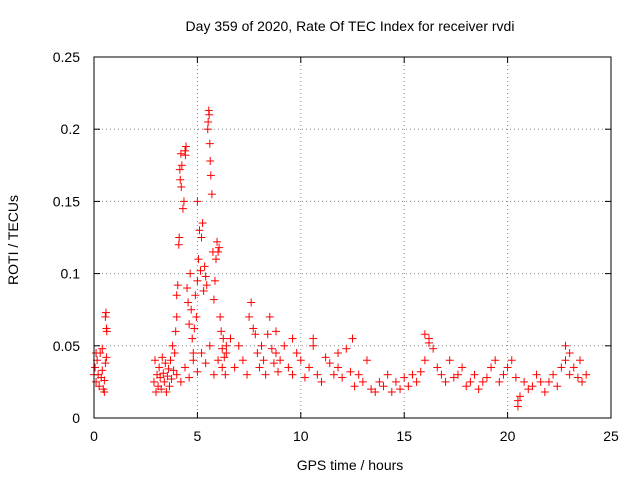 Image resolution: width=640 pixels, height=480 pixels. Describe the element at coordinates (611, 436) in the screenshot. I see `x-tick-label: 25` at that location.